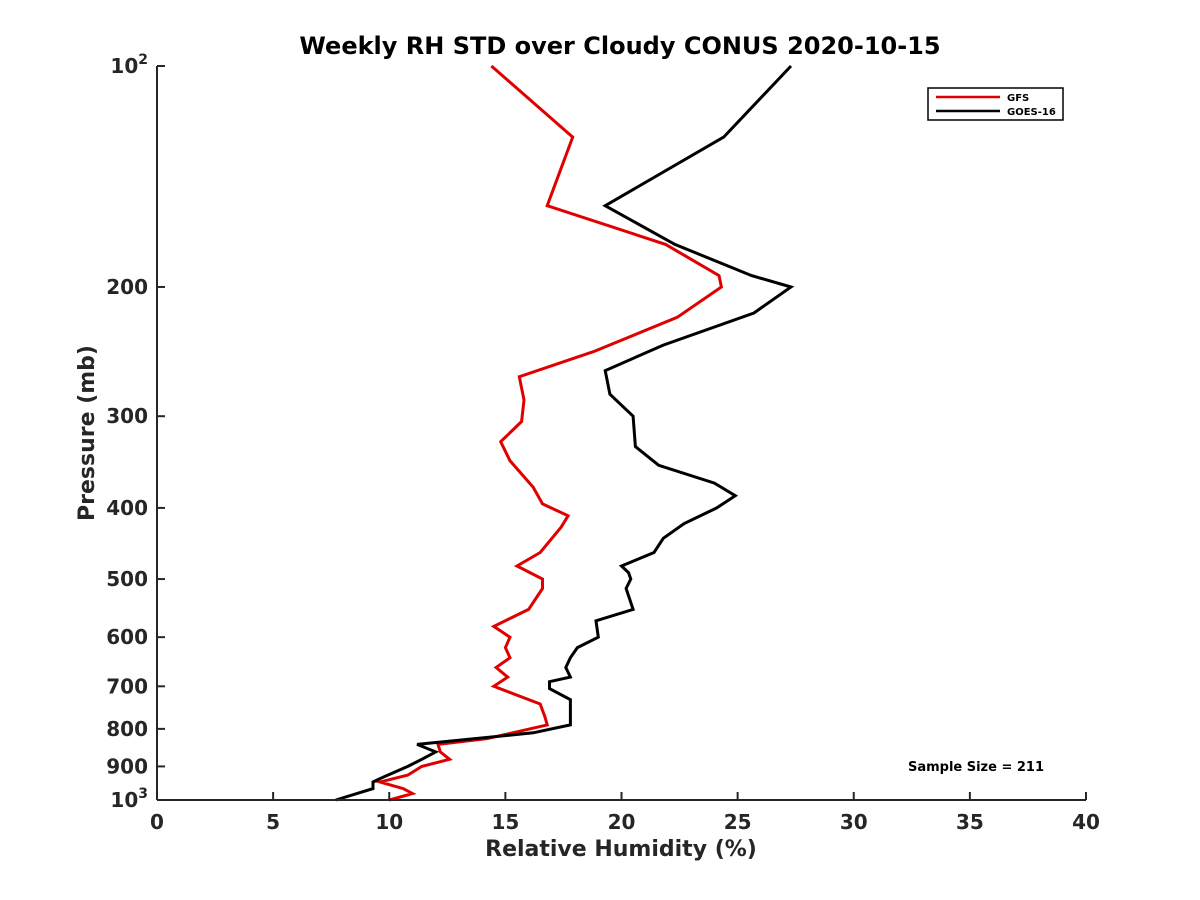 The height and width of the screenshot is (900, 1200). What do you see at coordinates (976, 767) in the screenshot?
I see `sample-size-annotation: Sample Size = 211` at bounding box center [976, 767].